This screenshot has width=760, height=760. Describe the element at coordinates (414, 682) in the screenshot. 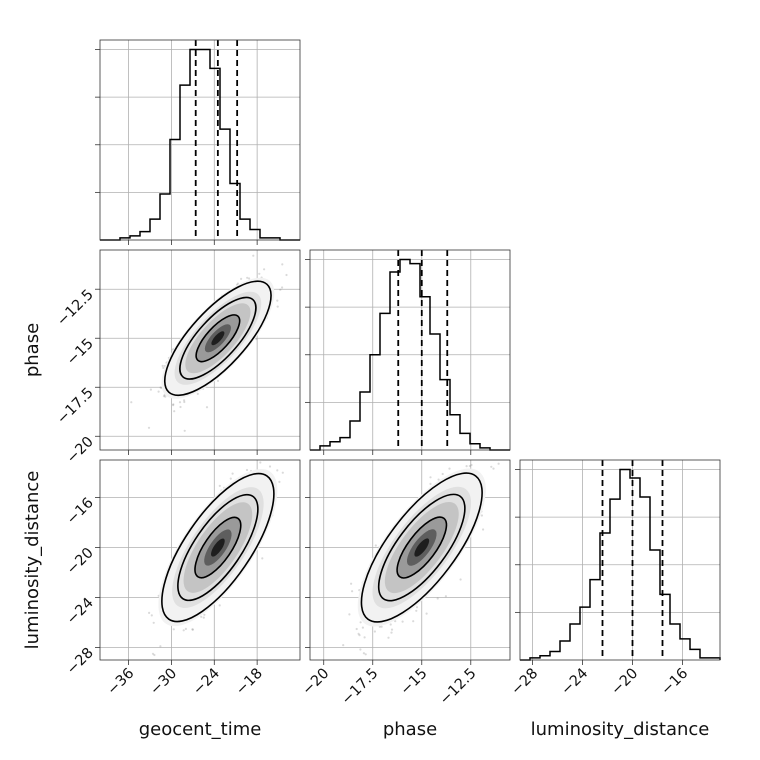

I see `xtick-label: −15` at that location.